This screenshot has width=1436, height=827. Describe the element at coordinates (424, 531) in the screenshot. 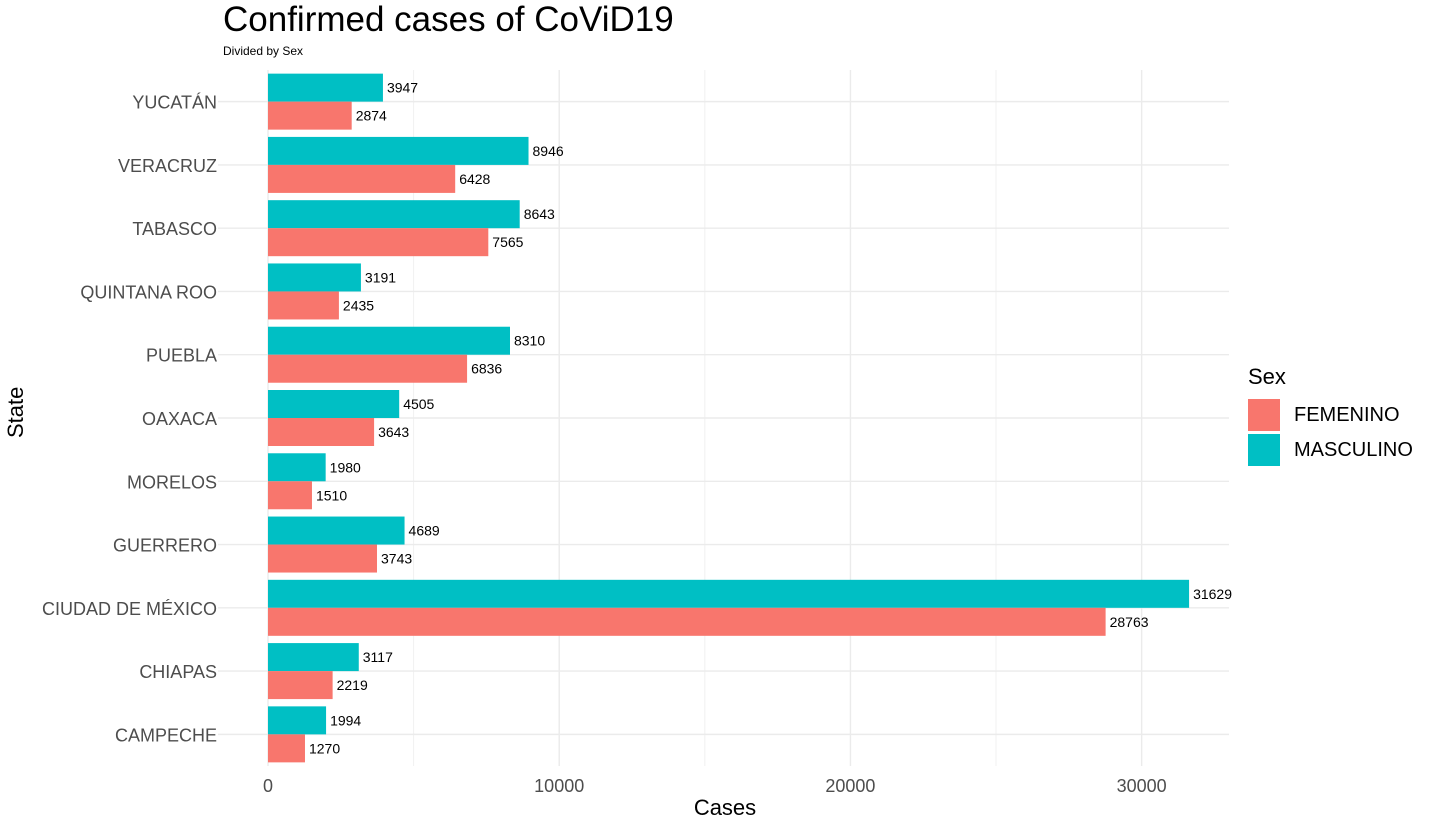

I see `data-label-masculino: 4689` at that location.